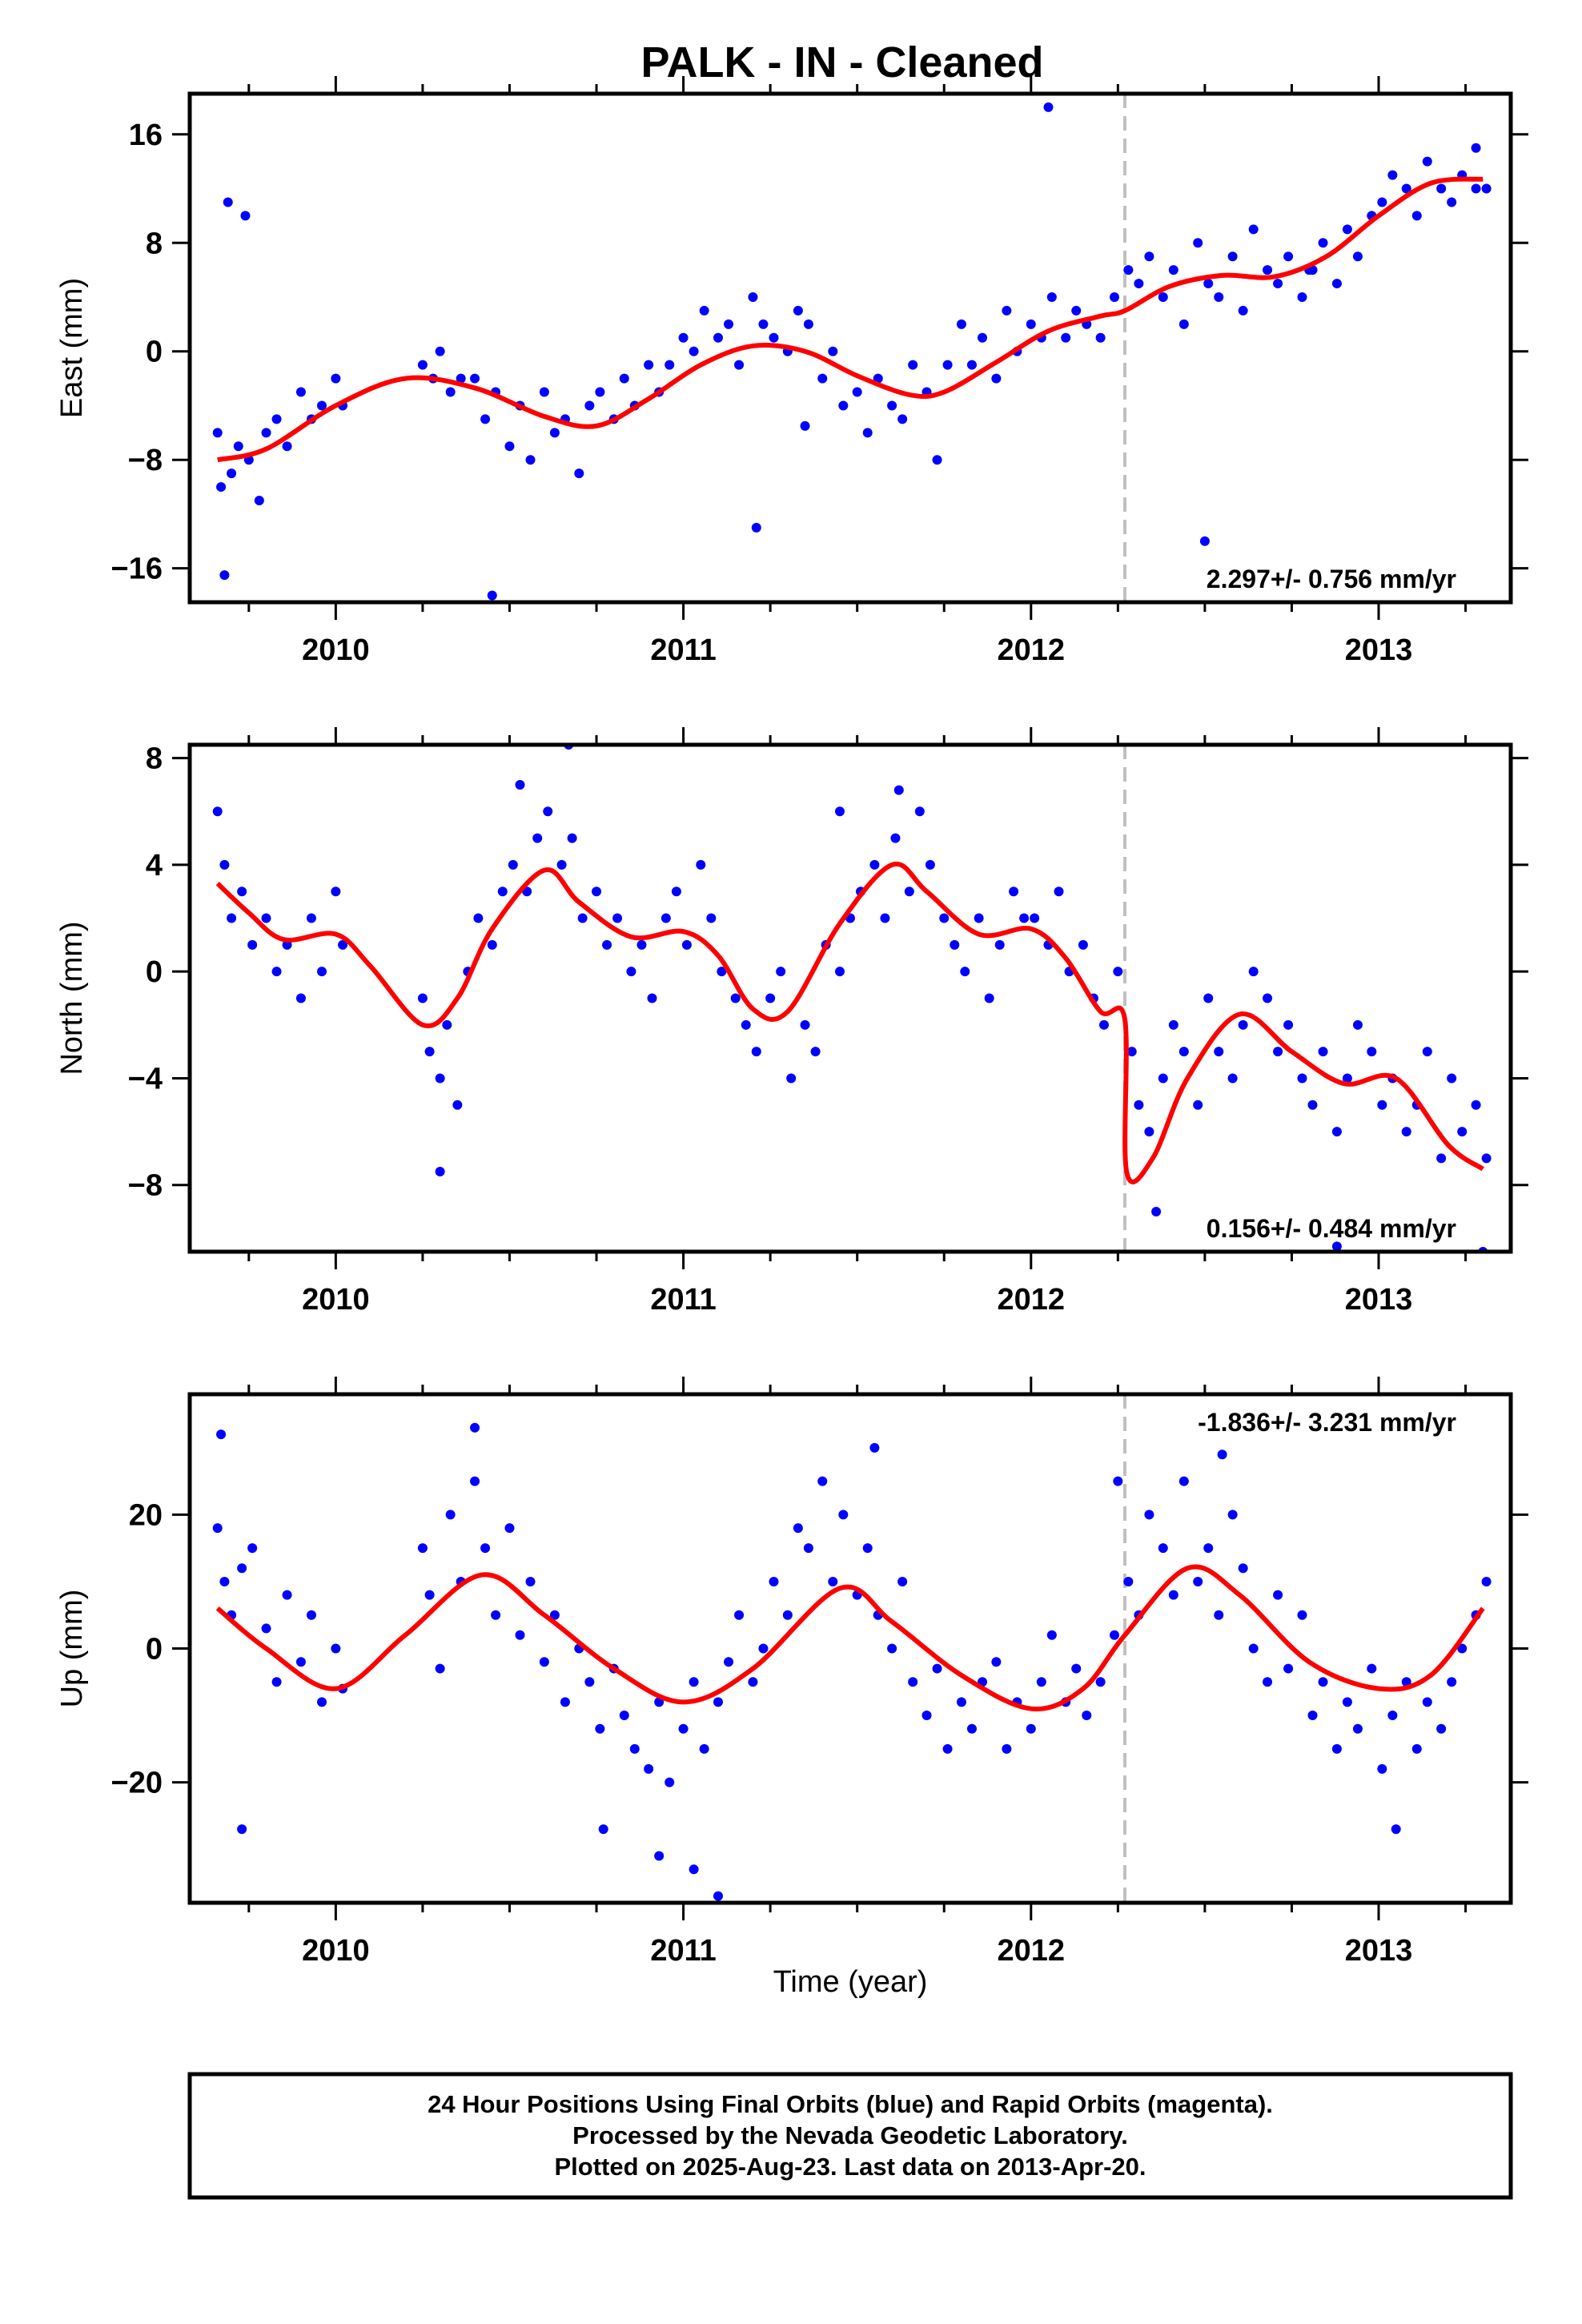 Image resolution: width=1582 pixels, height=2324 pixels. Describe the element at coordinates (72, 1649) in the screenshot. I see `y-axis-label: Up (mm)` at that location.